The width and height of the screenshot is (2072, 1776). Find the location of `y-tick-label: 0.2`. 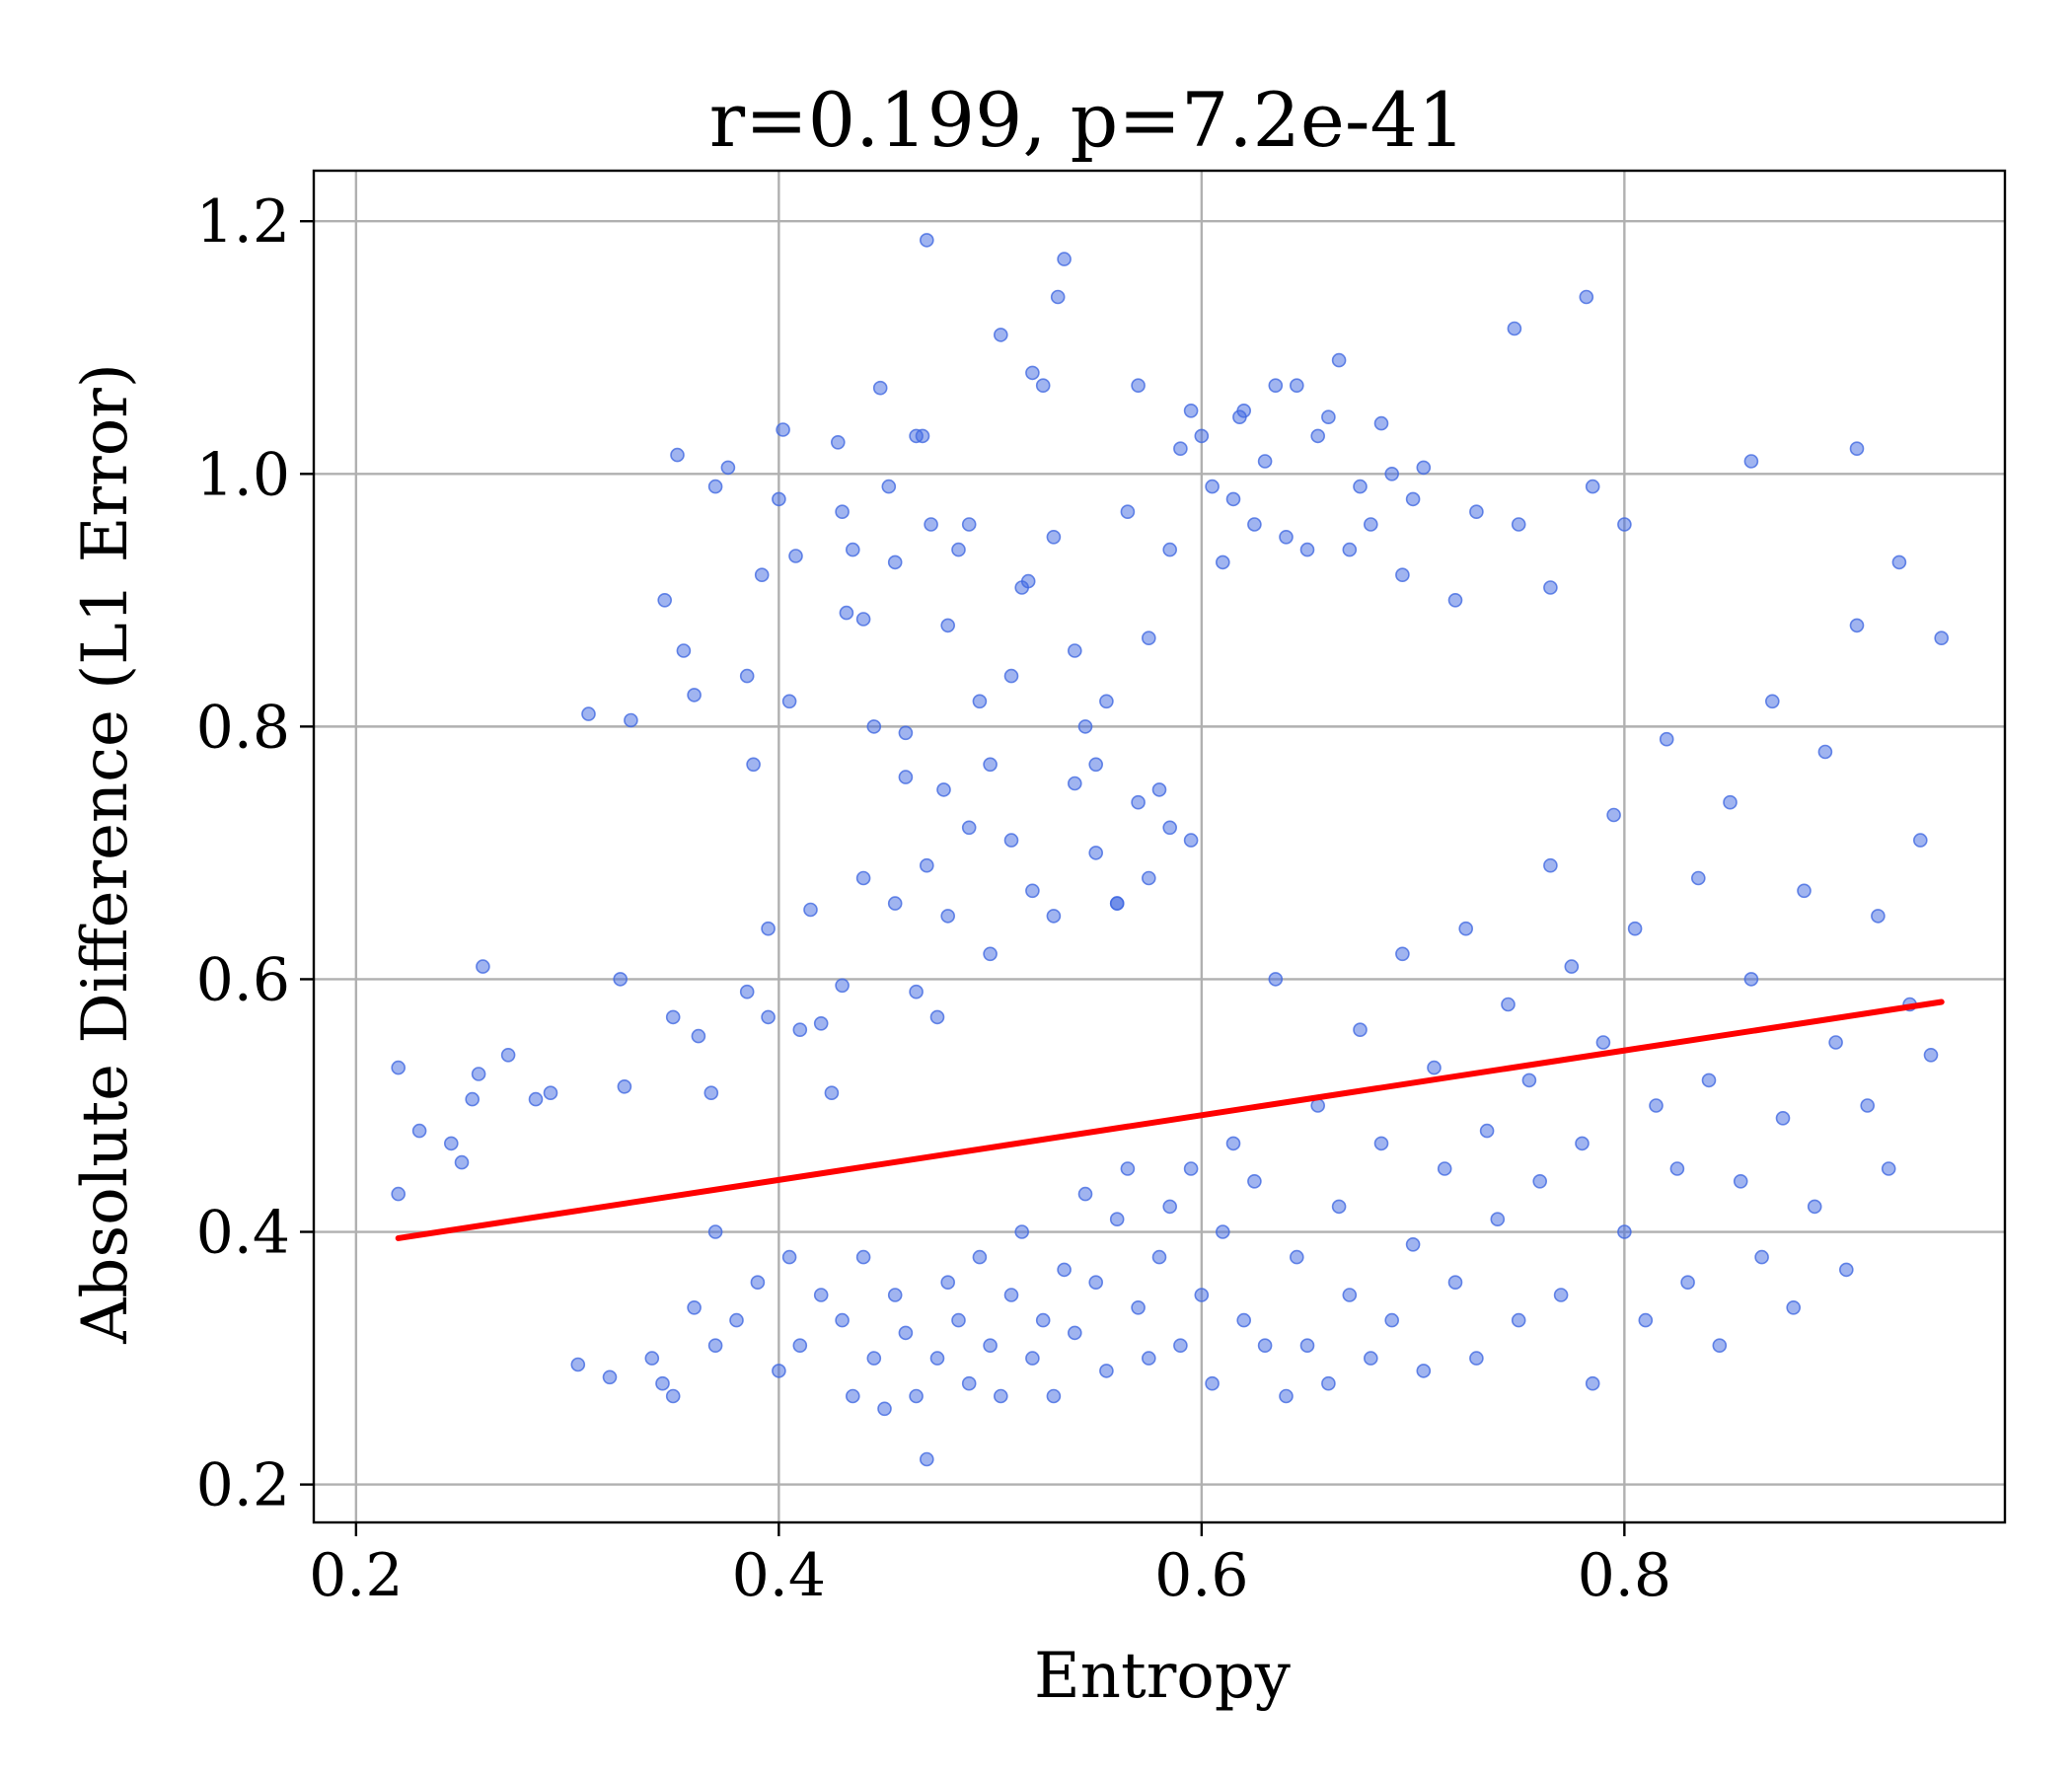

y-tick-label: 0.2 is located at coordinates (243, 1485).